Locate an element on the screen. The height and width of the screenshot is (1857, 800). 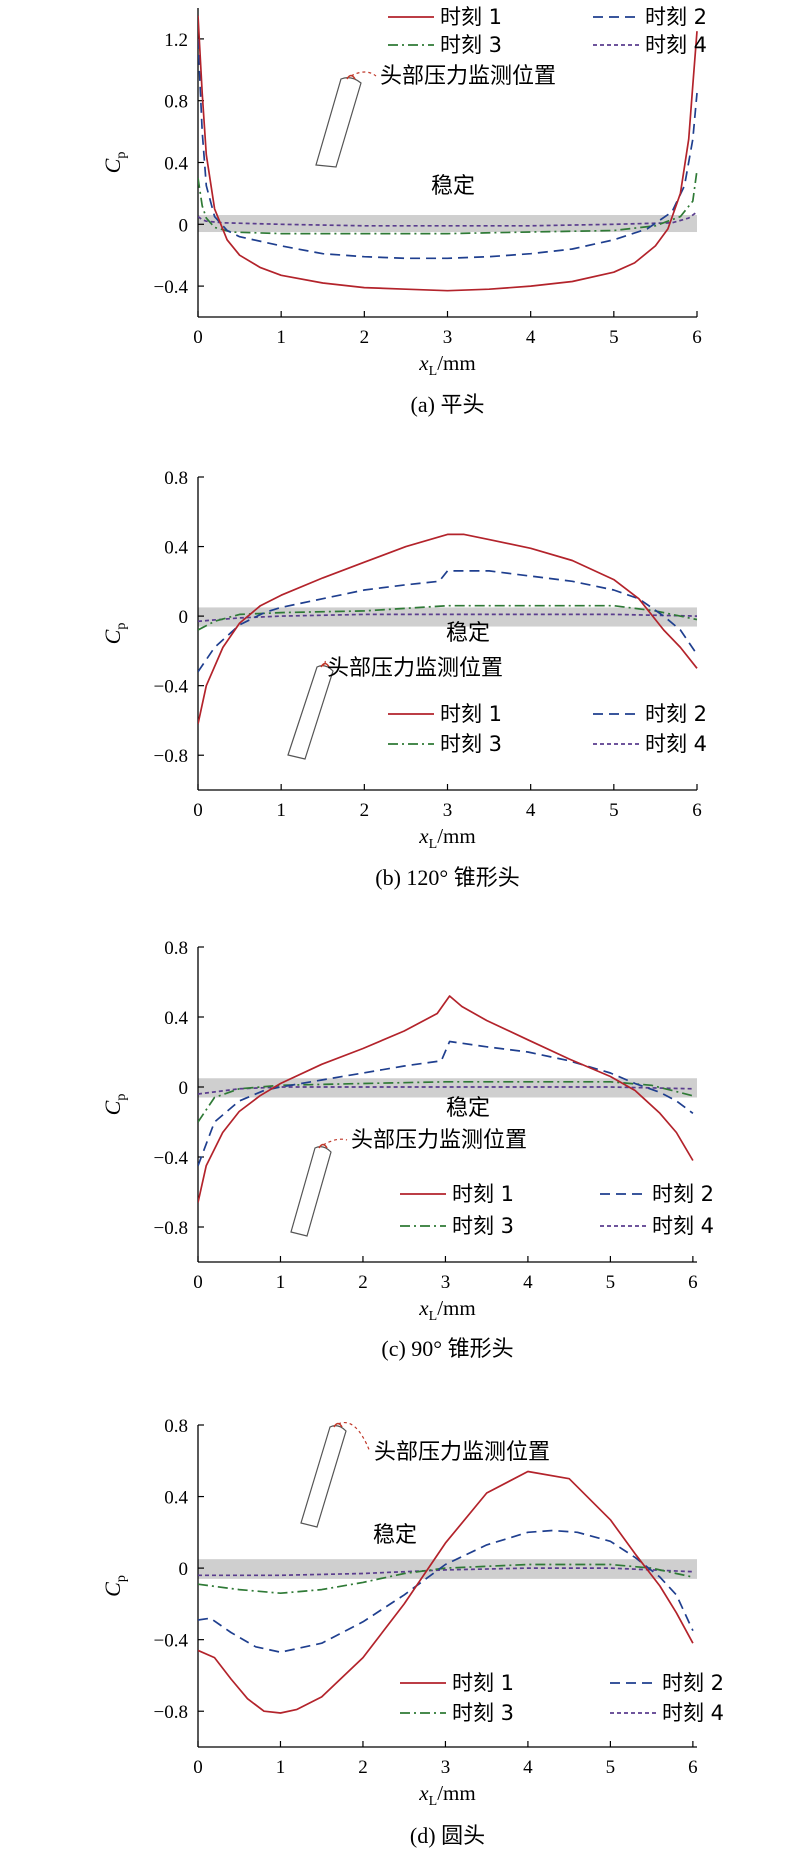
panel-caption: (a) 平头 is located at coordinates (448, 404).